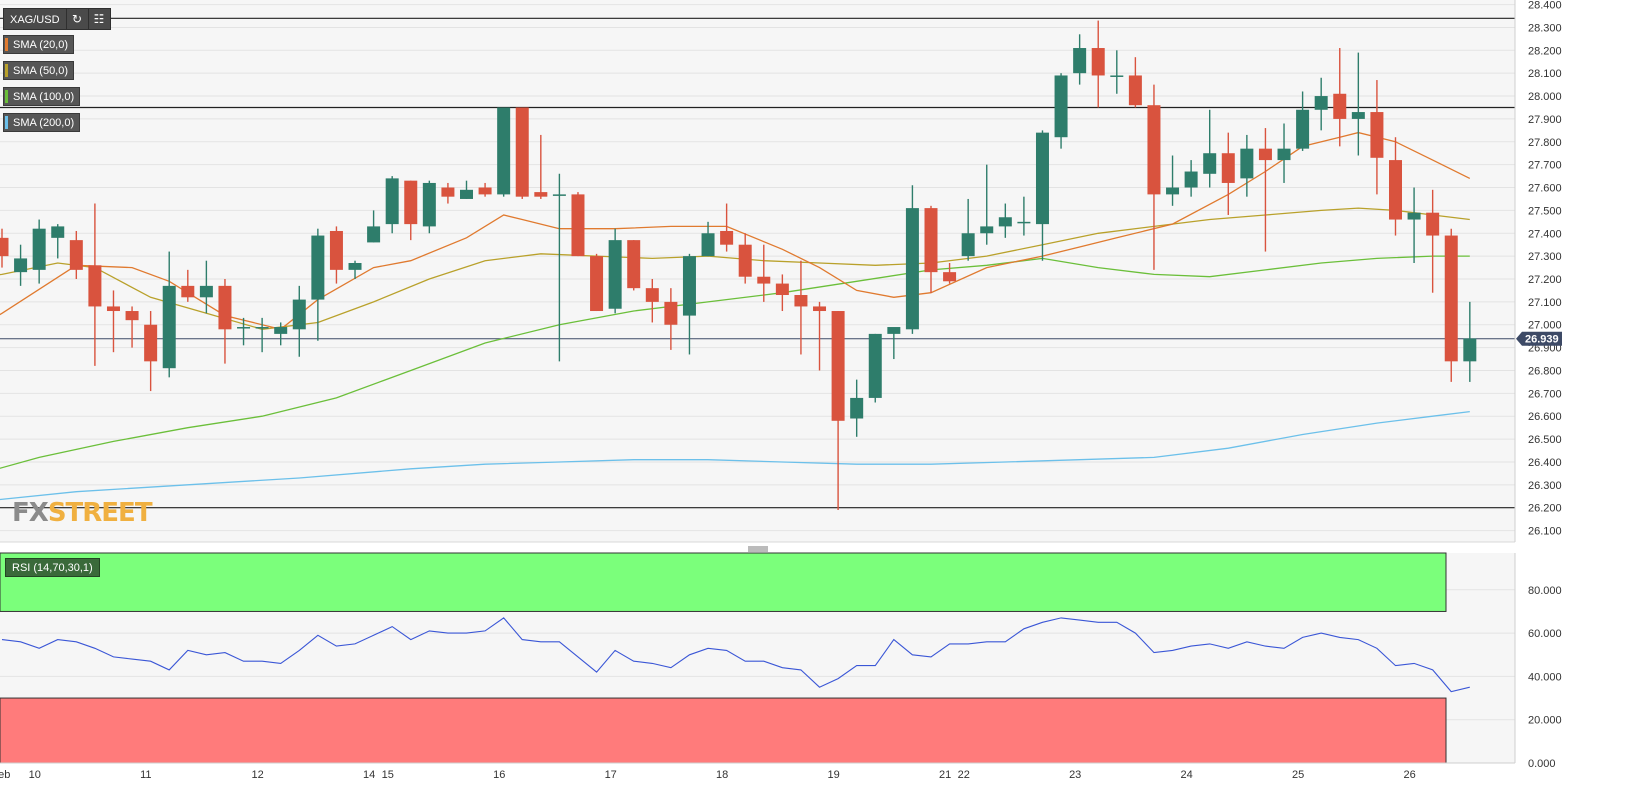  Describe the element at coordinates (52, 567) in the screenshot. I see `rsi-indicator-tag: RSI (14,70,30,1)` at that location.